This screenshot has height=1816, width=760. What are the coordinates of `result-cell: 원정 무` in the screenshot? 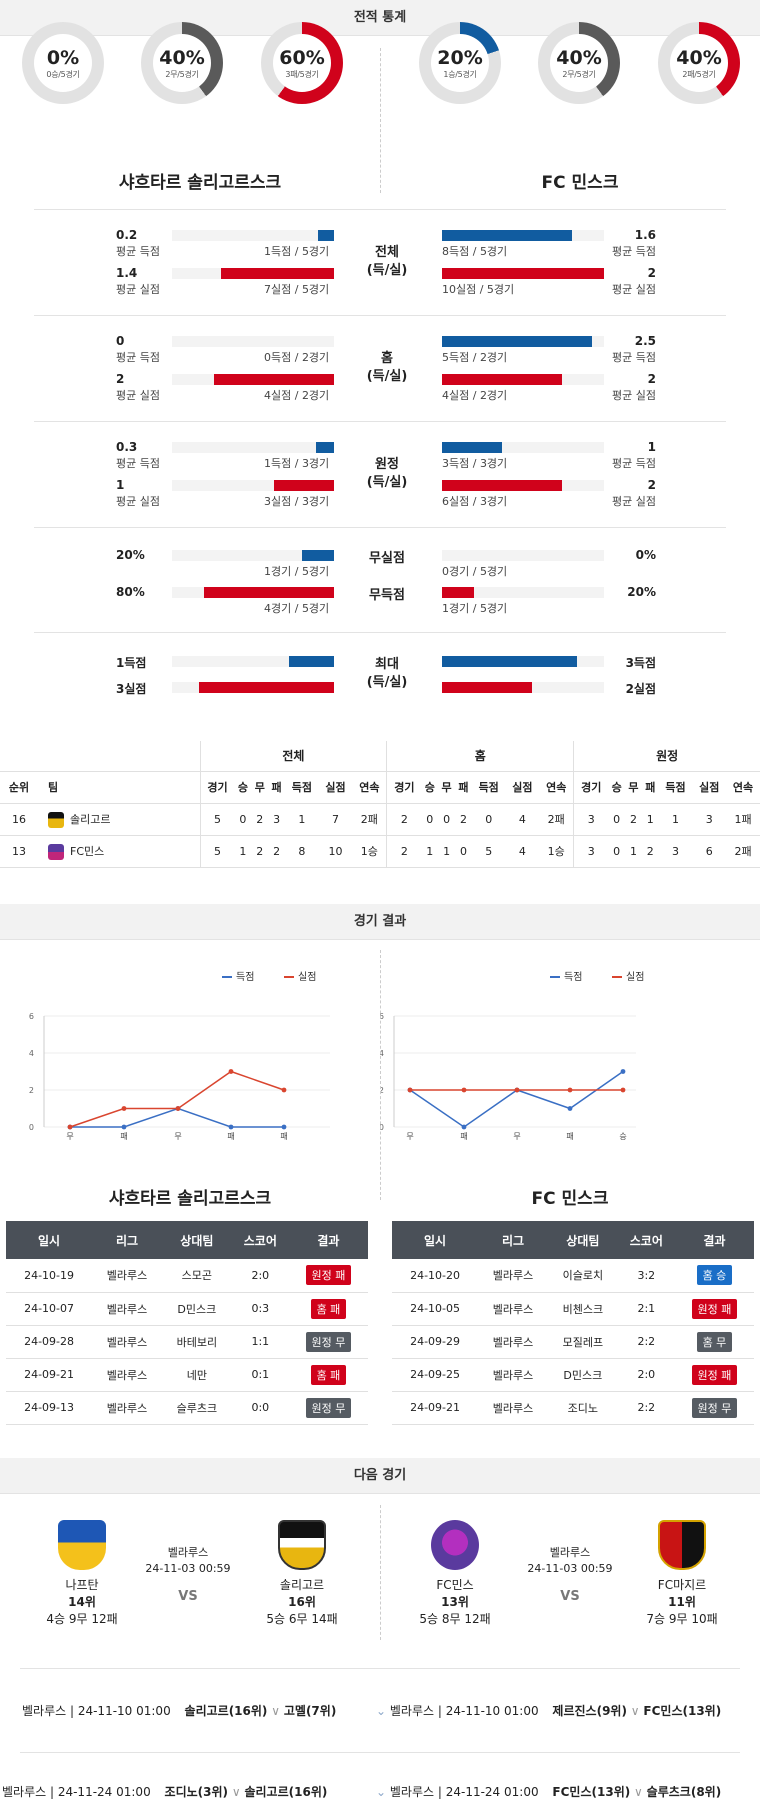 It's located at (714, 1408).